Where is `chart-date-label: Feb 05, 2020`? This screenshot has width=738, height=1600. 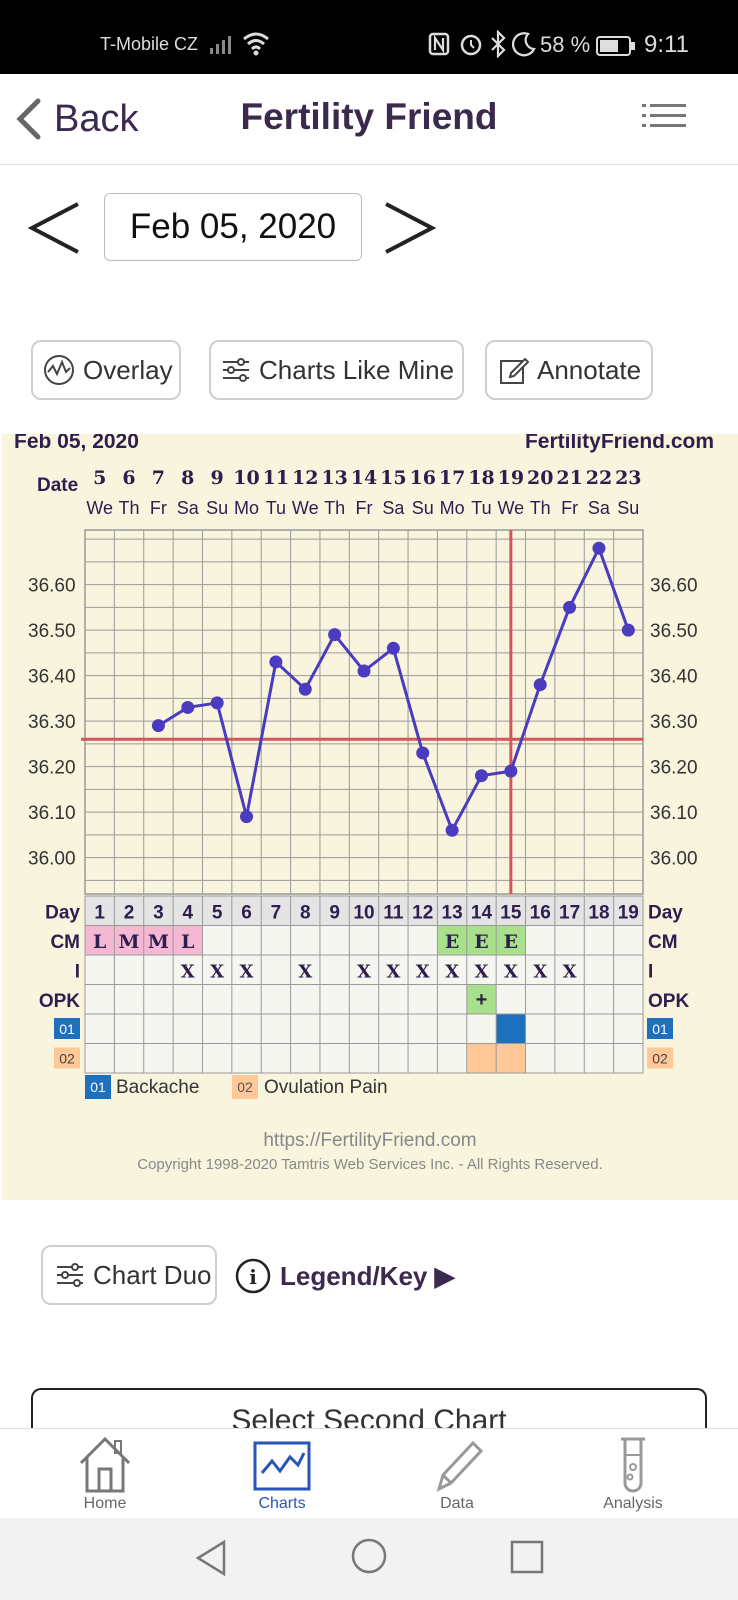 chart-date-label: Feb 05, 2020 is located at coordinates (76, 443).